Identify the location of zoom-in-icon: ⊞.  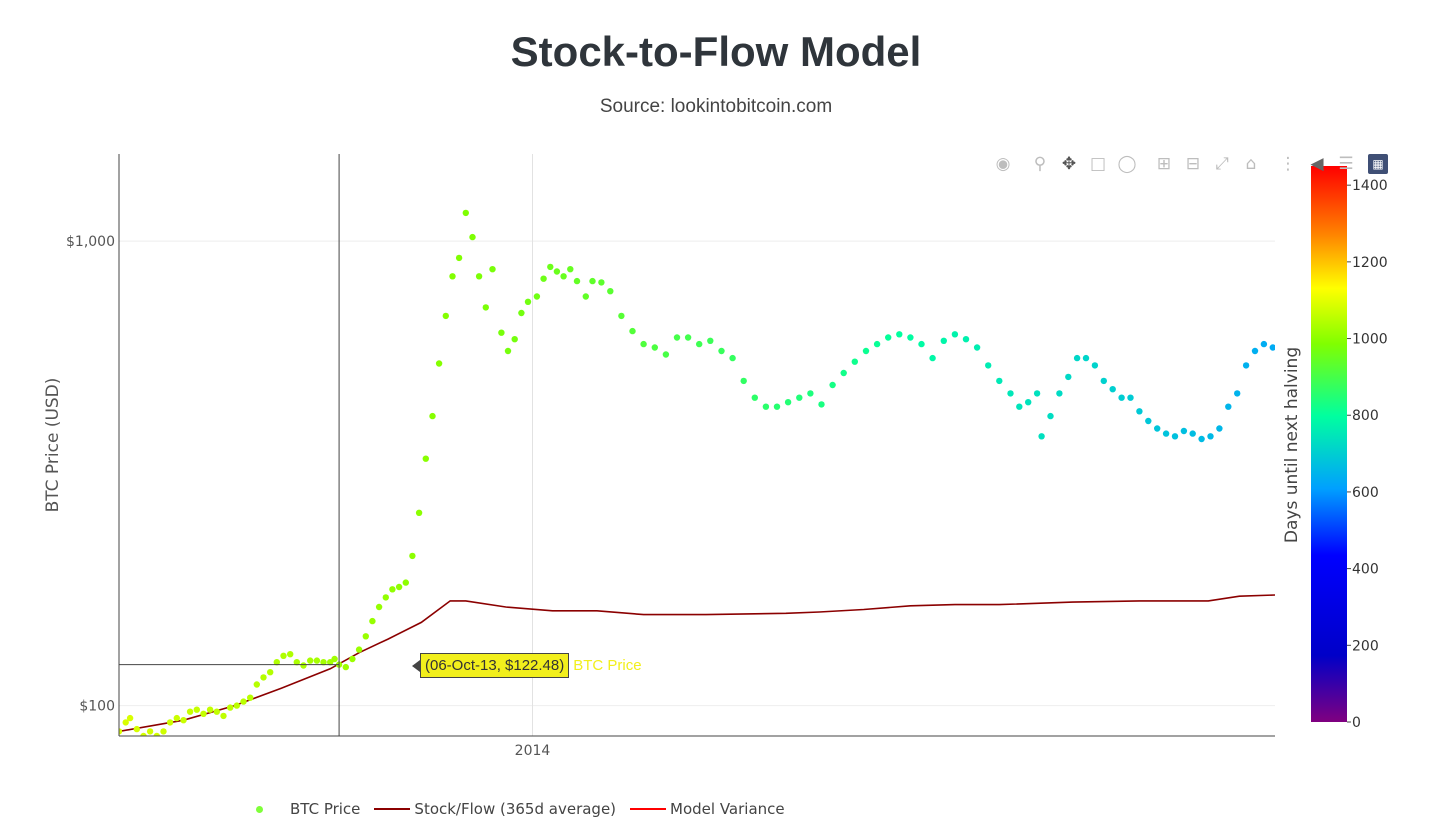
(1164, 164).